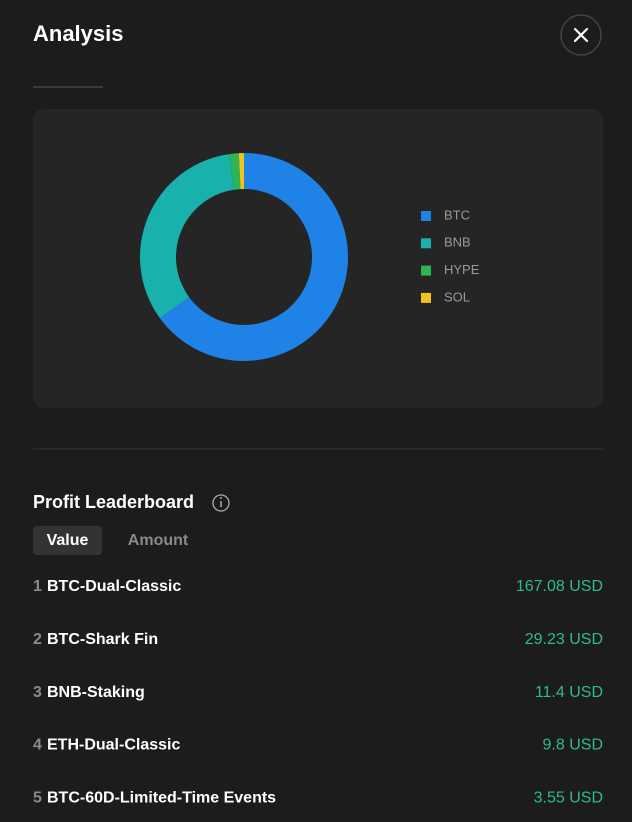  I want to click on tab-active-bg, so click(67, 540).